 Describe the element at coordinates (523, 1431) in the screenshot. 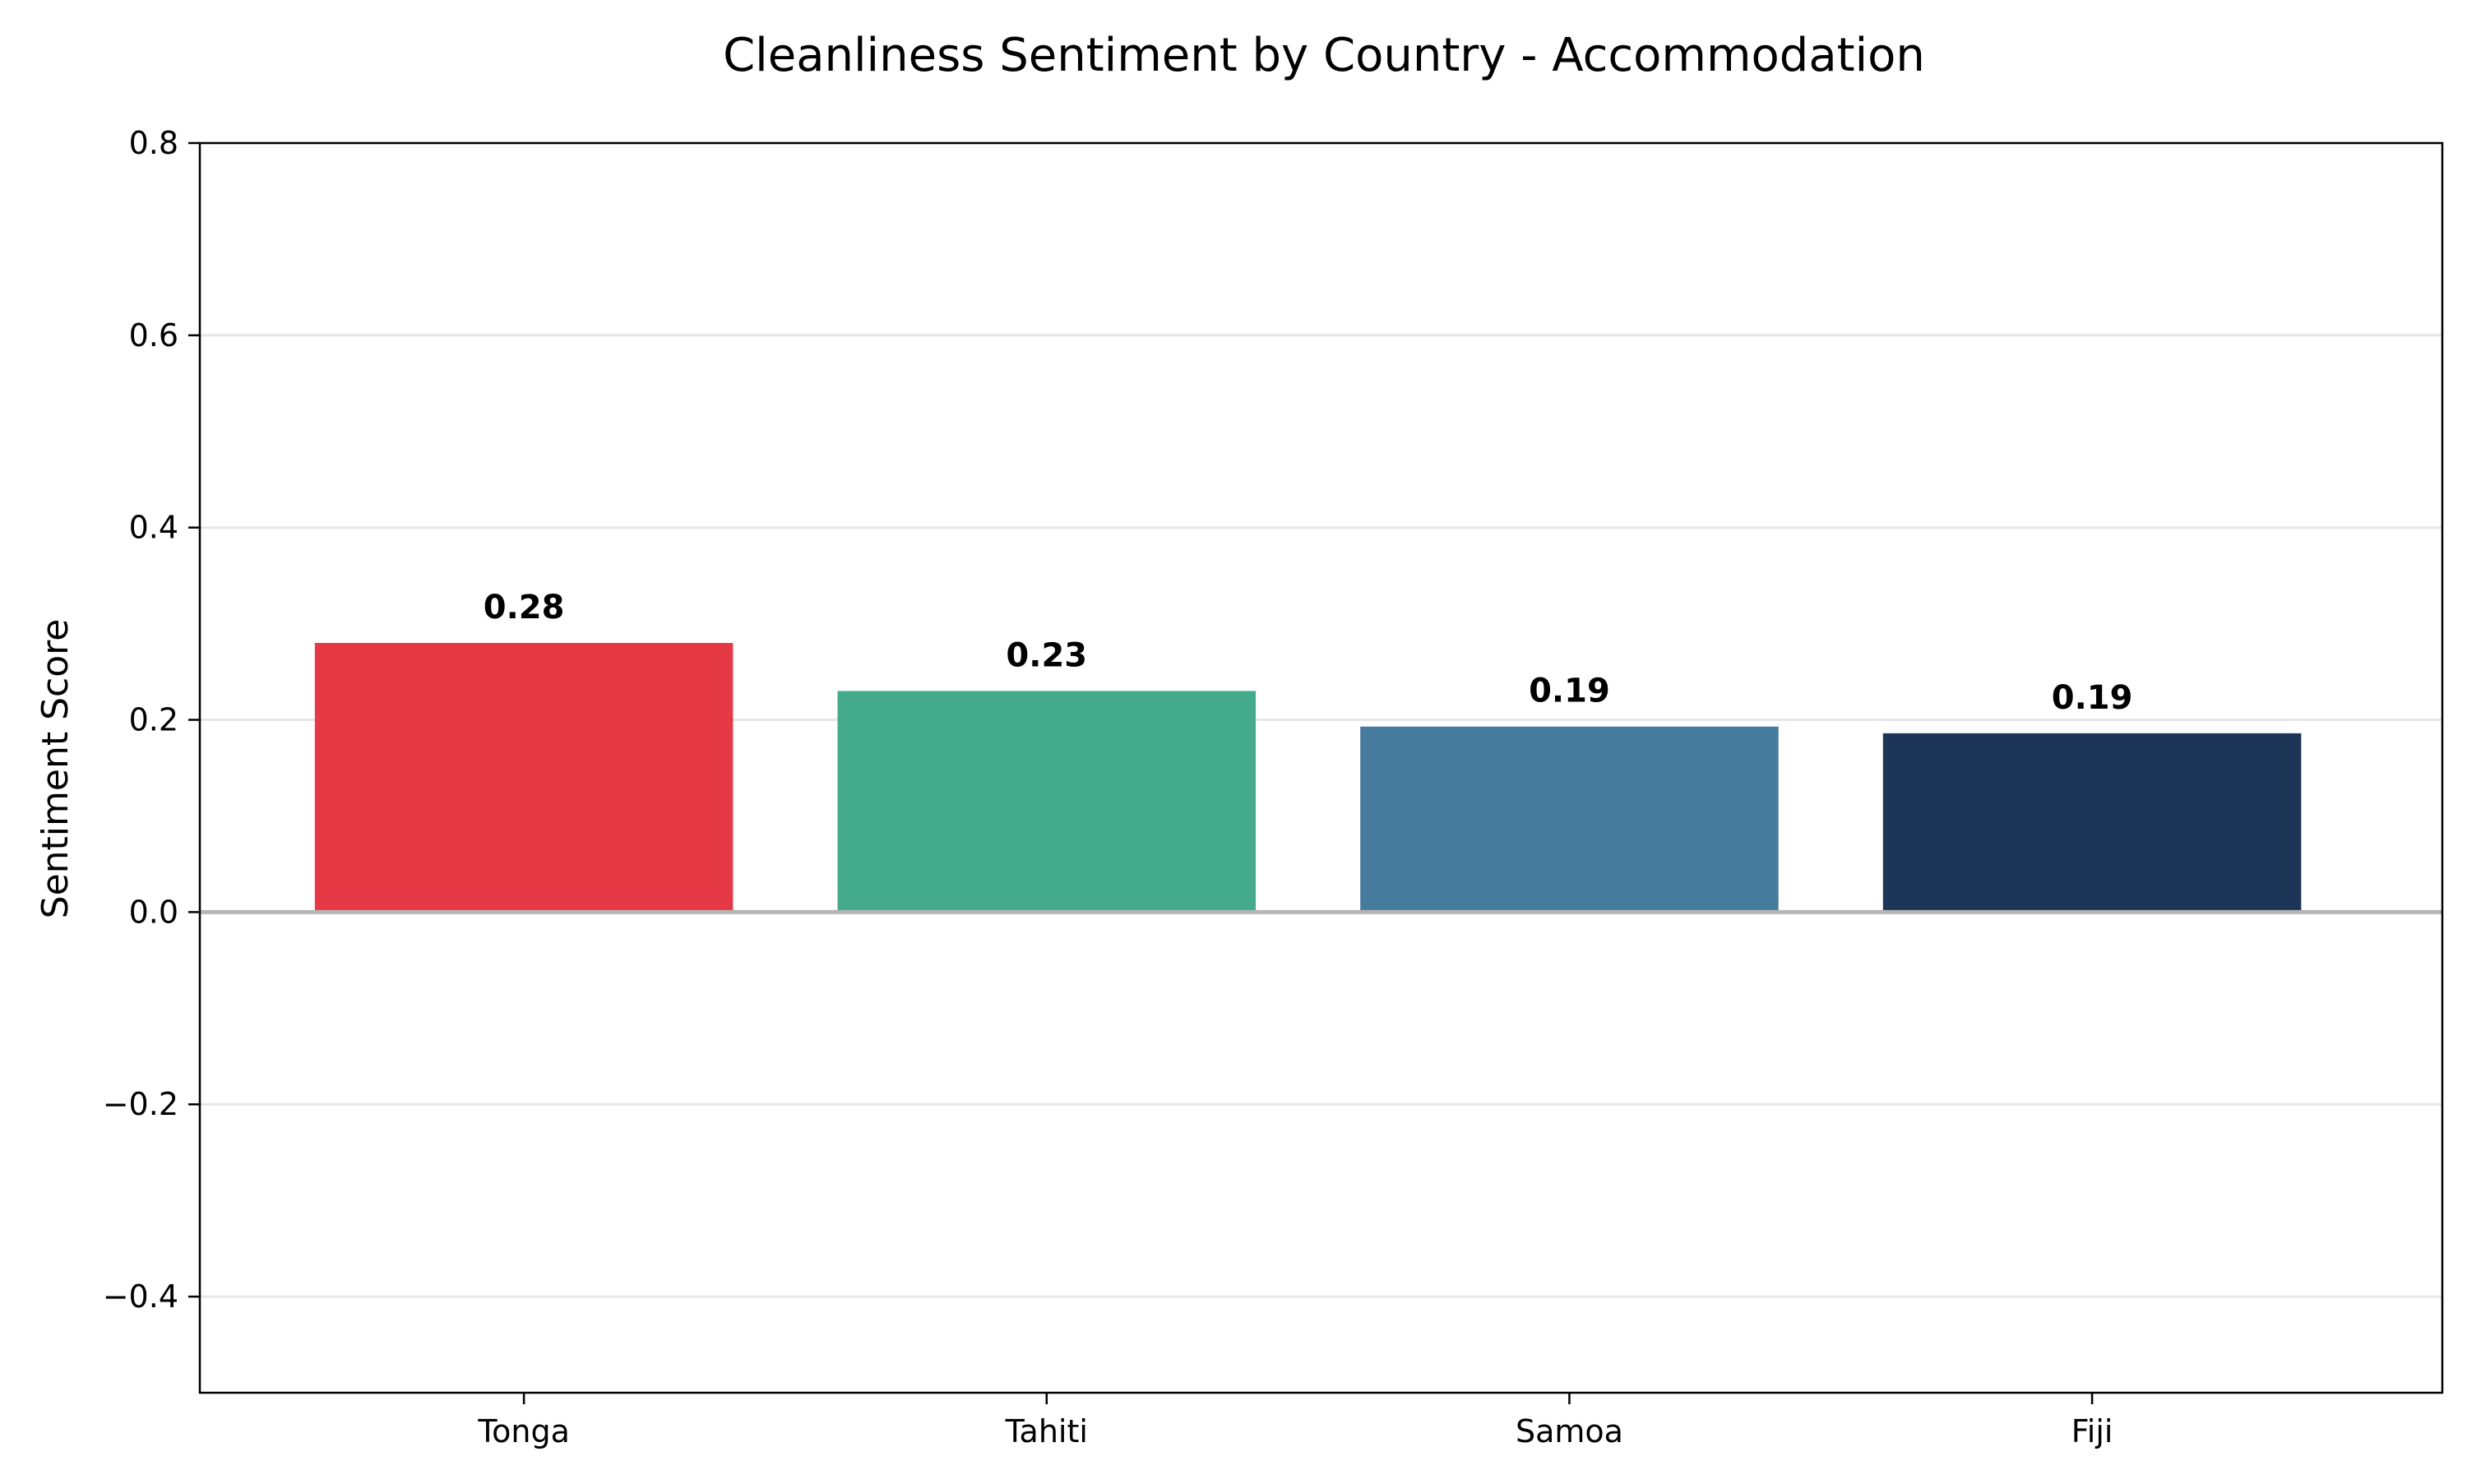

I see `x-tick-label-tonga: Tonga` at that location.